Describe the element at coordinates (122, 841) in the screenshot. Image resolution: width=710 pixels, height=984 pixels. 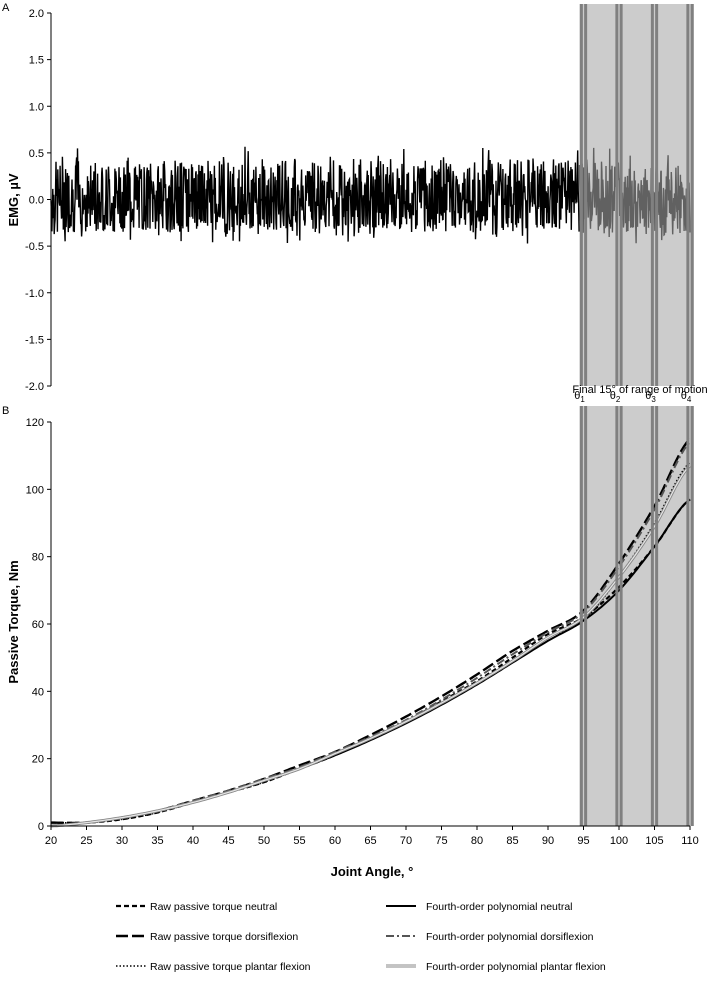
I see `b-xtick-label: 30` at that location.